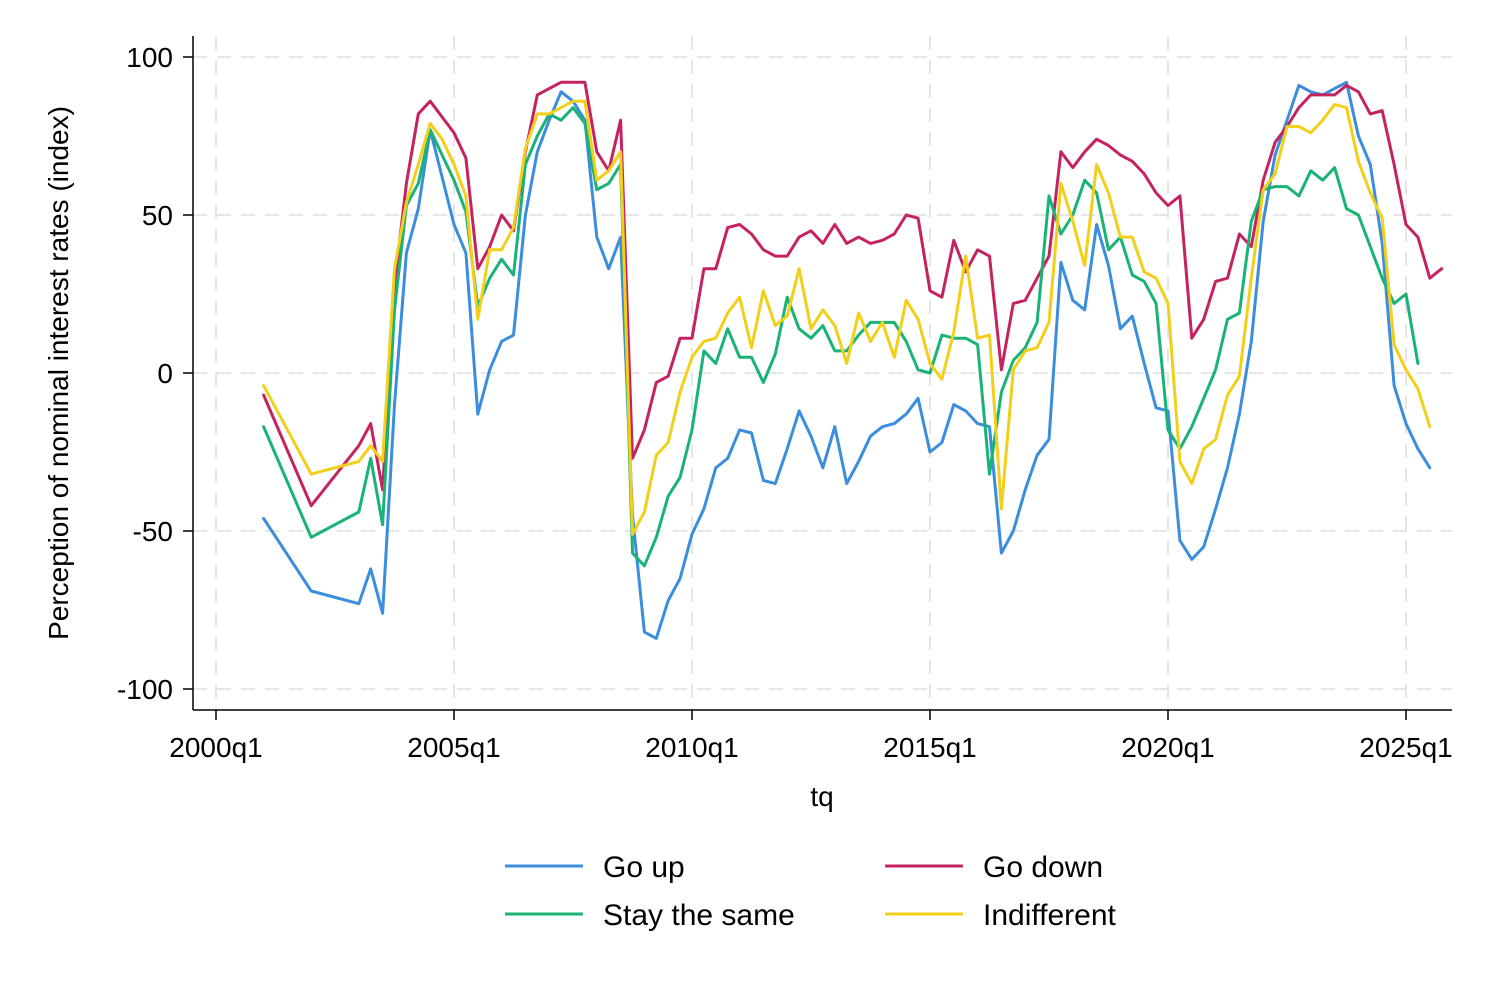 Image resolution: width=1488 pixels, height=992 pixels. I want to click on x-tick-label: 2015q1, so click(929, 747).